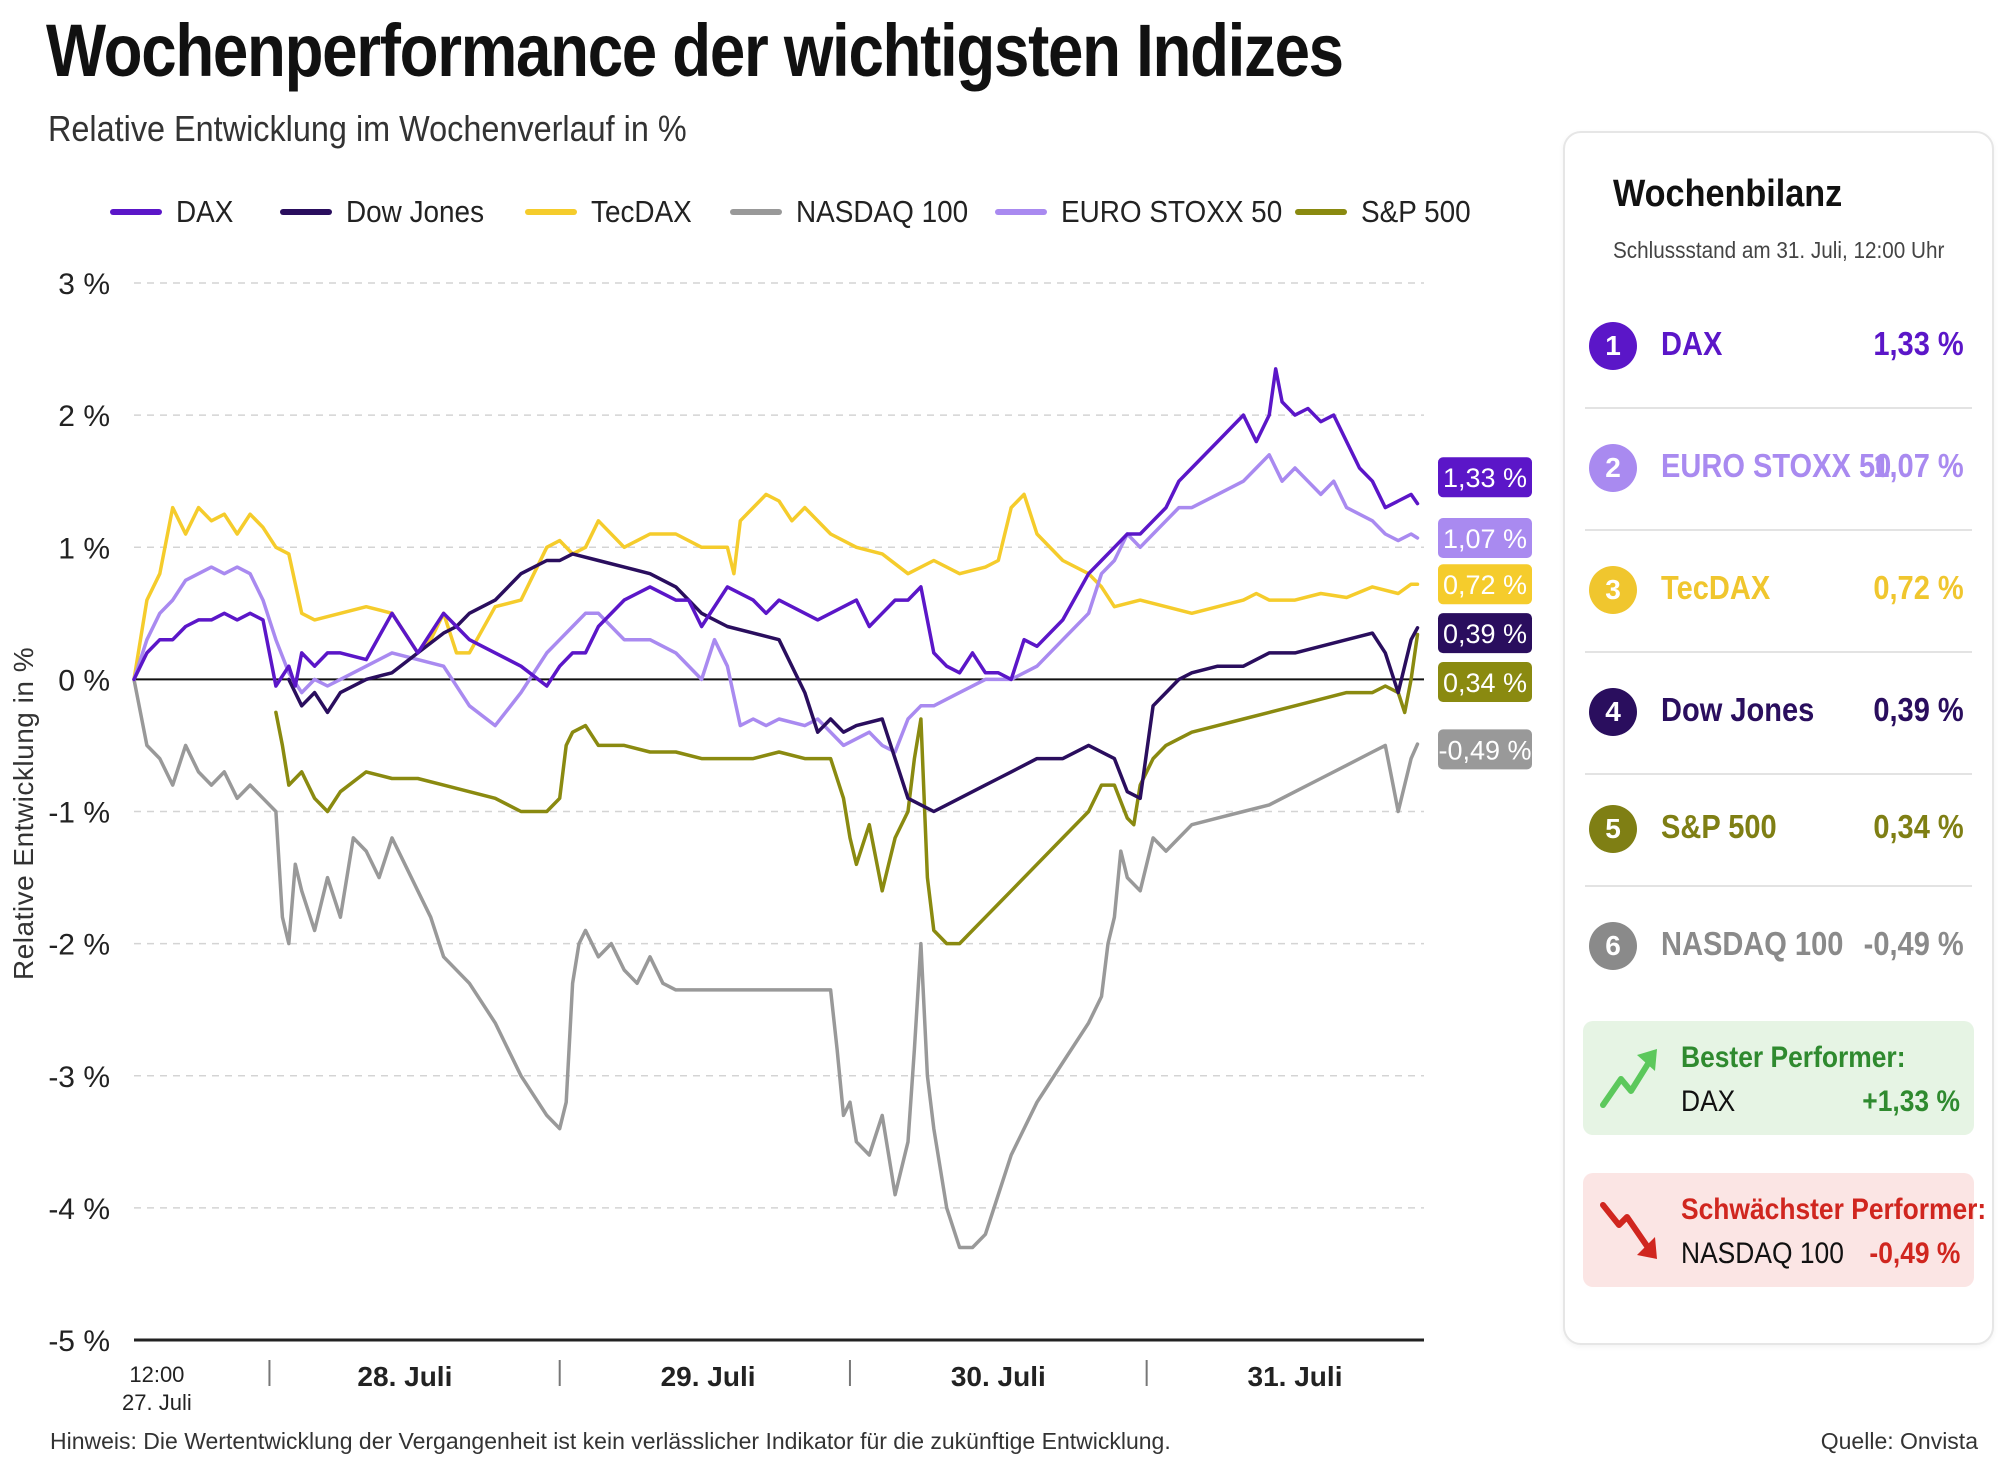 The width and height of the screenshot is (1998, 1472). I want to click on end-value-label: 0,72 %, so click(1485, 584).